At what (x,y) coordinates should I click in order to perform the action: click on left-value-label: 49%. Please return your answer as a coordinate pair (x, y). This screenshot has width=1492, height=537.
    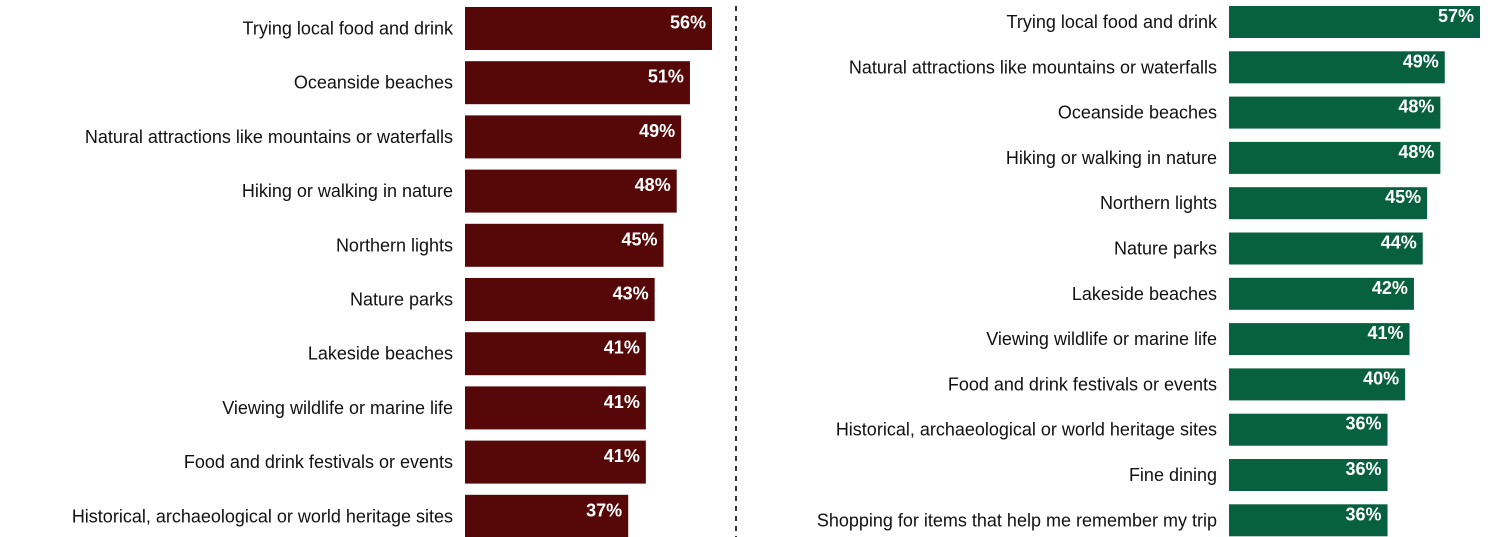
    Looking at the image, I should click on (657, 131).